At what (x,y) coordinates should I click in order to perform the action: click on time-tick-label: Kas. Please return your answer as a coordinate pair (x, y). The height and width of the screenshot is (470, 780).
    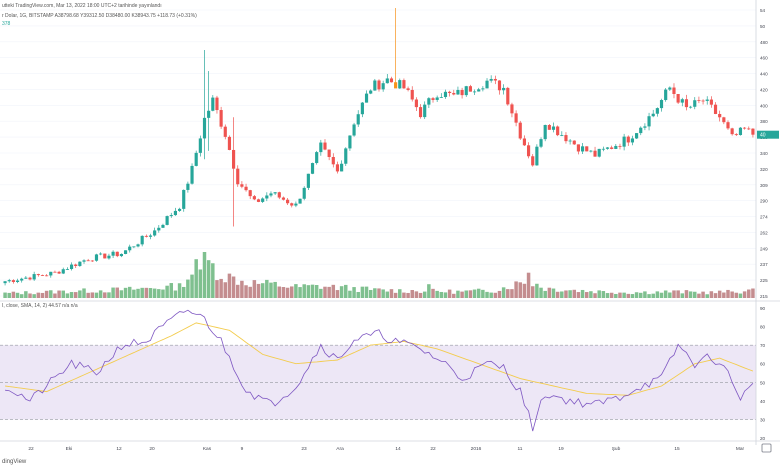
    Looking at the image, I should click on (207, 449).